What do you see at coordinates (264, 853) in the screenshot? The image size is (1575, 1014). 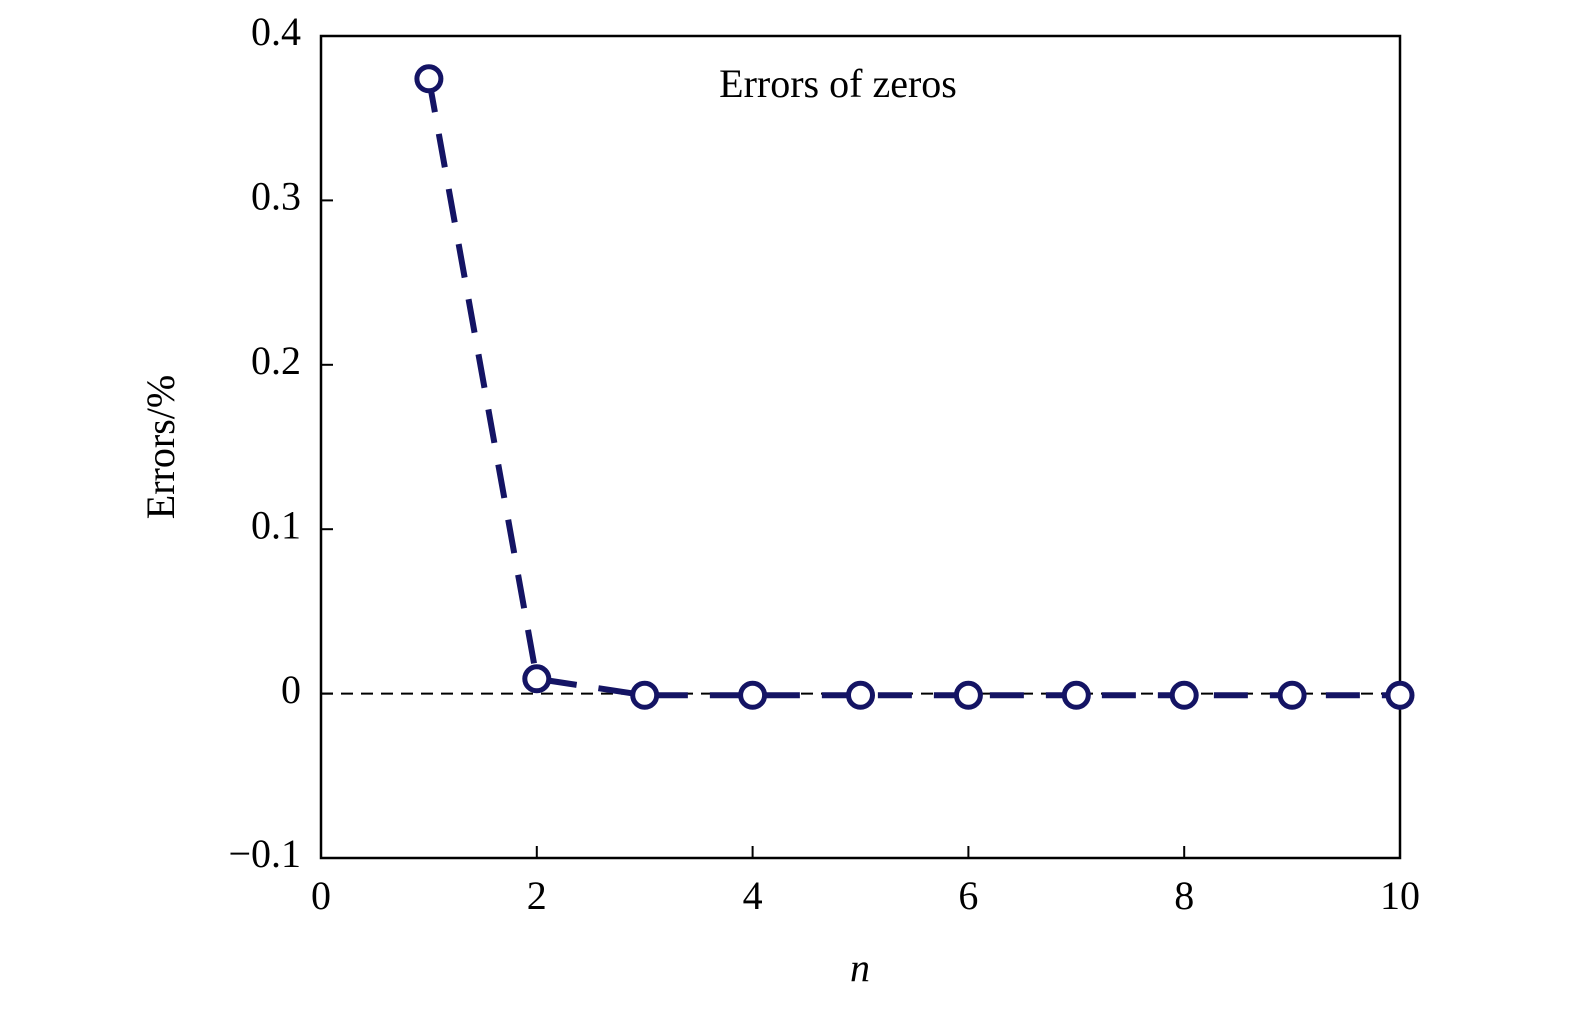 I see `y-tick-label: −0.1` at bounding box center [264, 853].